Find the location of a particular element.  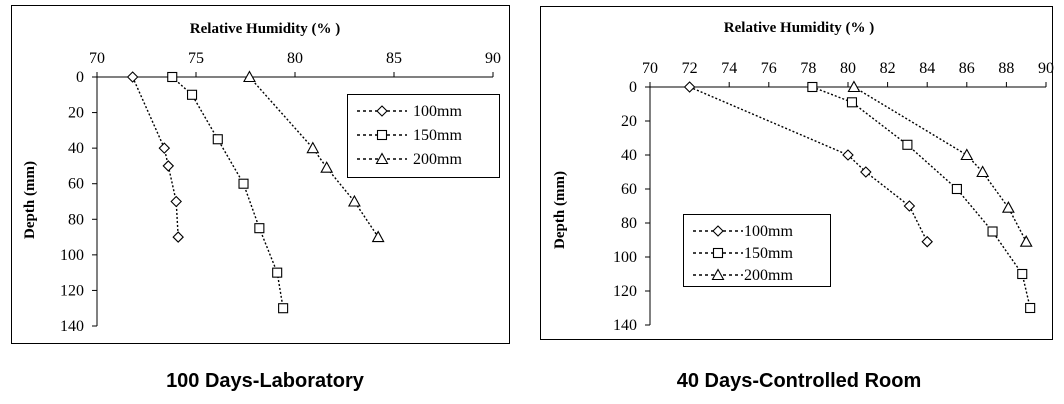

x-tick-label: 76 is located at coordinates (769, 68).